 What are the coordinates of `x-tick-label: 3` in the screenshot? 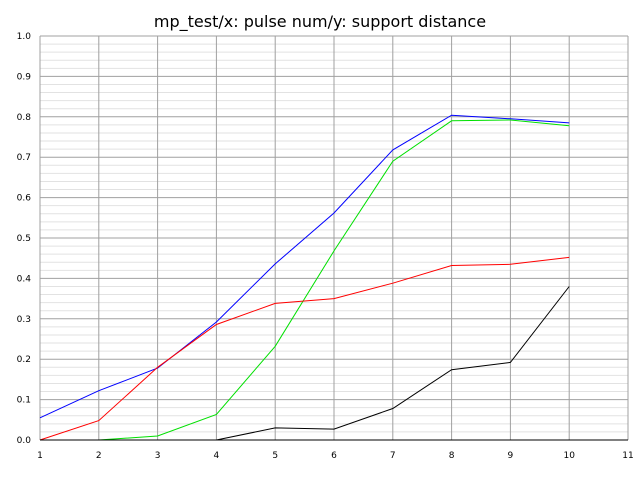 It's located at (158, 456).